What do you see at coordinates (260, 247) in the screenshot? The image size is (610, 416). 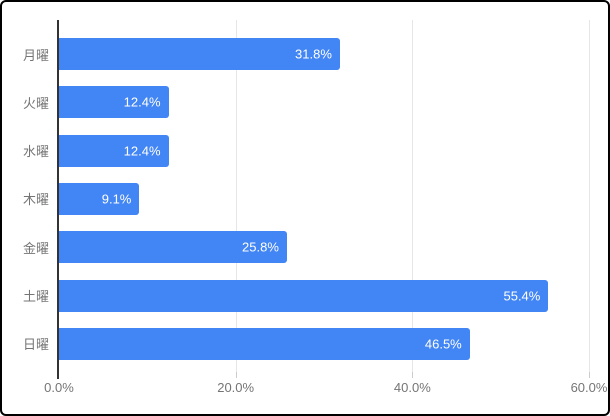 I see `bar-value-label: 25.8%` at bounding box center [260, 247].